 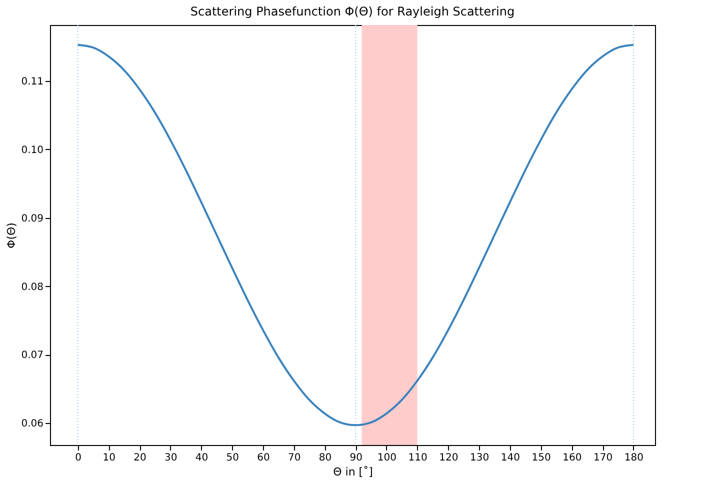 What do you see at coordinates (201, 458) in the screenshot?
I see `x-tick-label: 40` at bounding box center [201, 458].